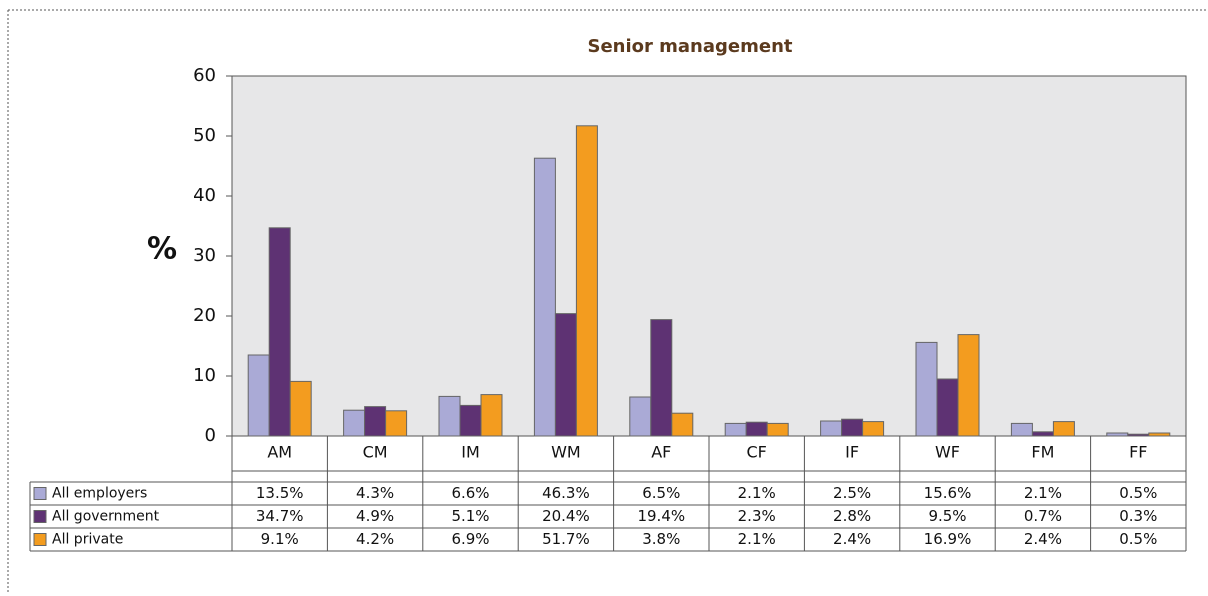 This screenshot has height=596, width=1208. What do you see at coordinates (947, 516) in the screenshot?
I see `table-value: 9.5%` at bounding box center [947, 516].